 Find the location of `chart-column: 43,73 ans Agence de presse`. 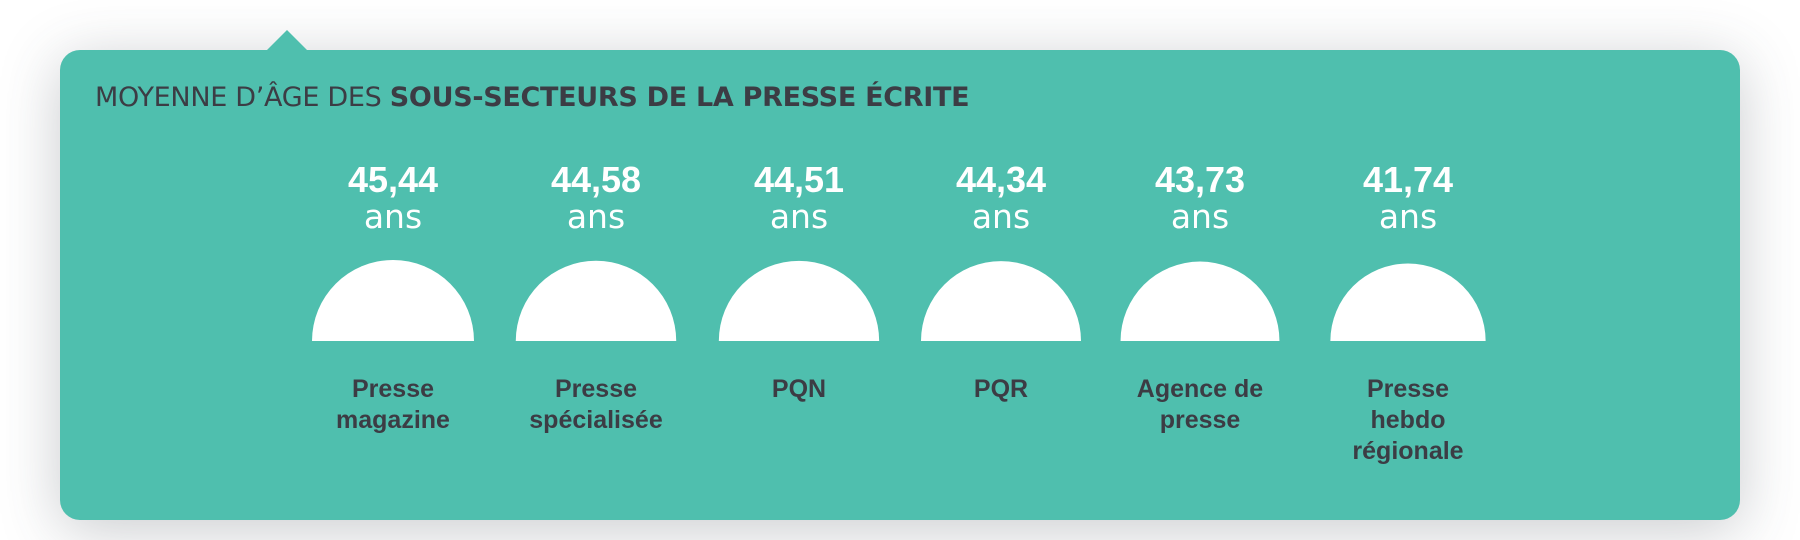

chart-column: 43,73 ans Agence de presse is located at coordinates (1200, 297).